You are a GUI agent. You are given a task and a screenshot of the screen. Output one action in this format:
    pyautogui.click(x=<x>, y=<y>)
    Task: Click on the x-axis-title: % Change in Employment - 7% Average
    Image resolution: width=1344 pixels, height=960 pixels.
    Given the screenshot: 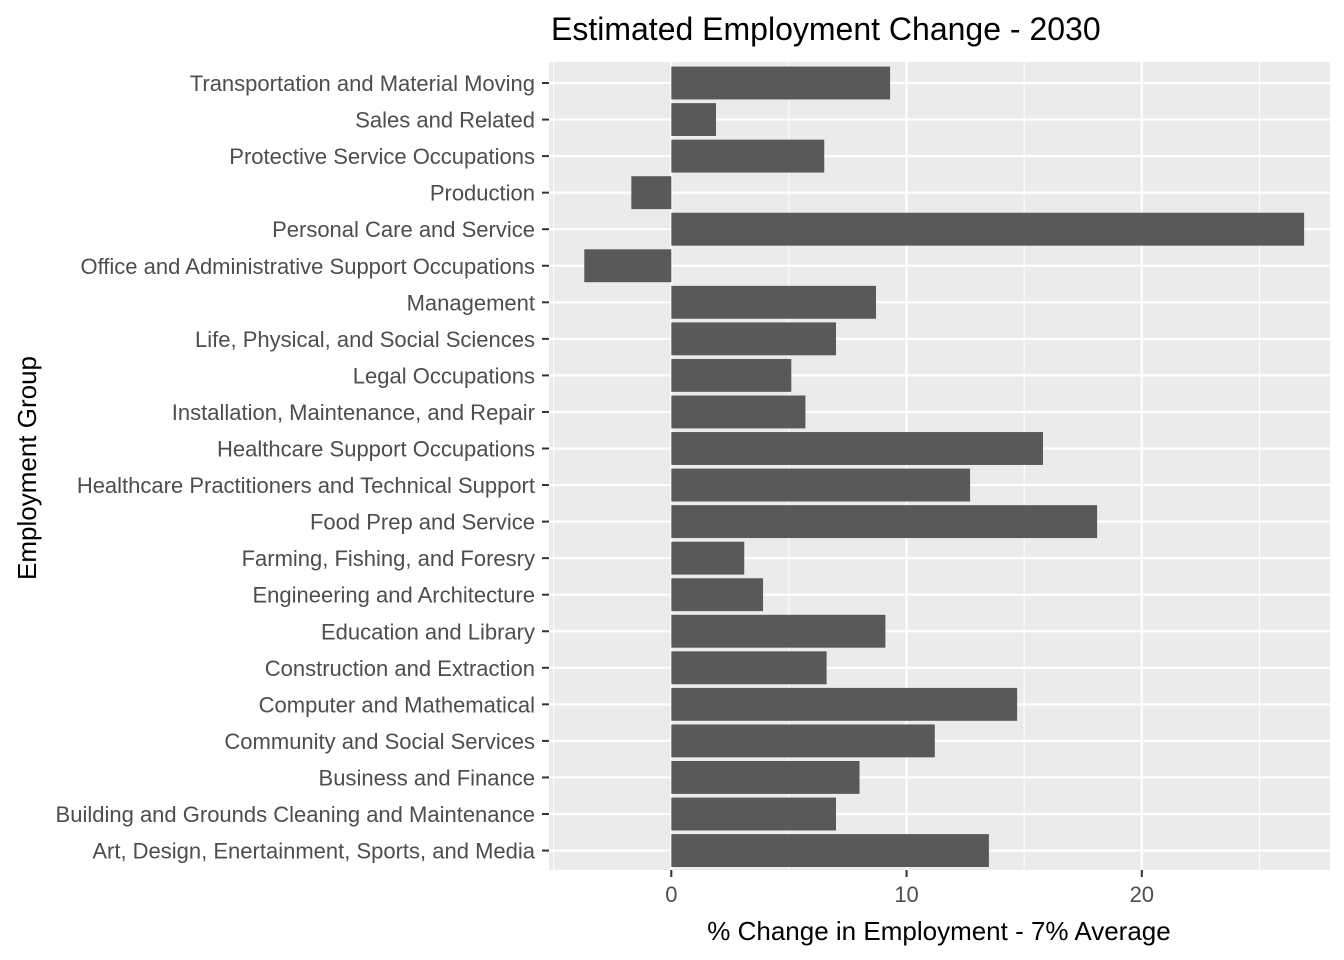 What is the action you would take?
    pyautogui.click(x=938, y=931)
    